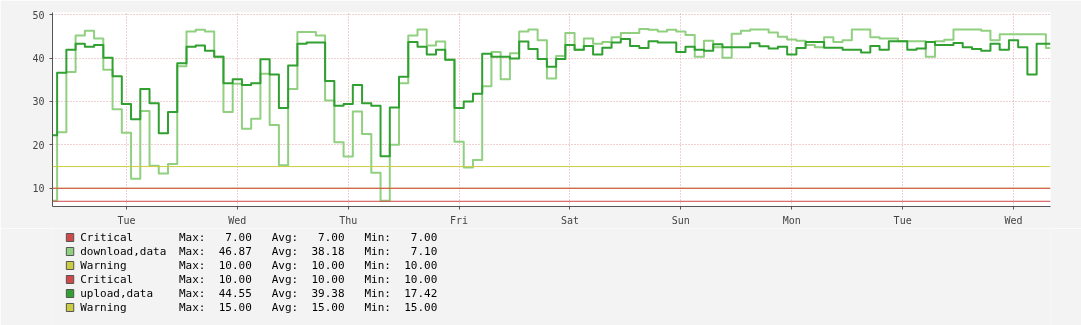 The image size is (1081, 325). I want to click on y-tick-label: 20, so click(38, 145).